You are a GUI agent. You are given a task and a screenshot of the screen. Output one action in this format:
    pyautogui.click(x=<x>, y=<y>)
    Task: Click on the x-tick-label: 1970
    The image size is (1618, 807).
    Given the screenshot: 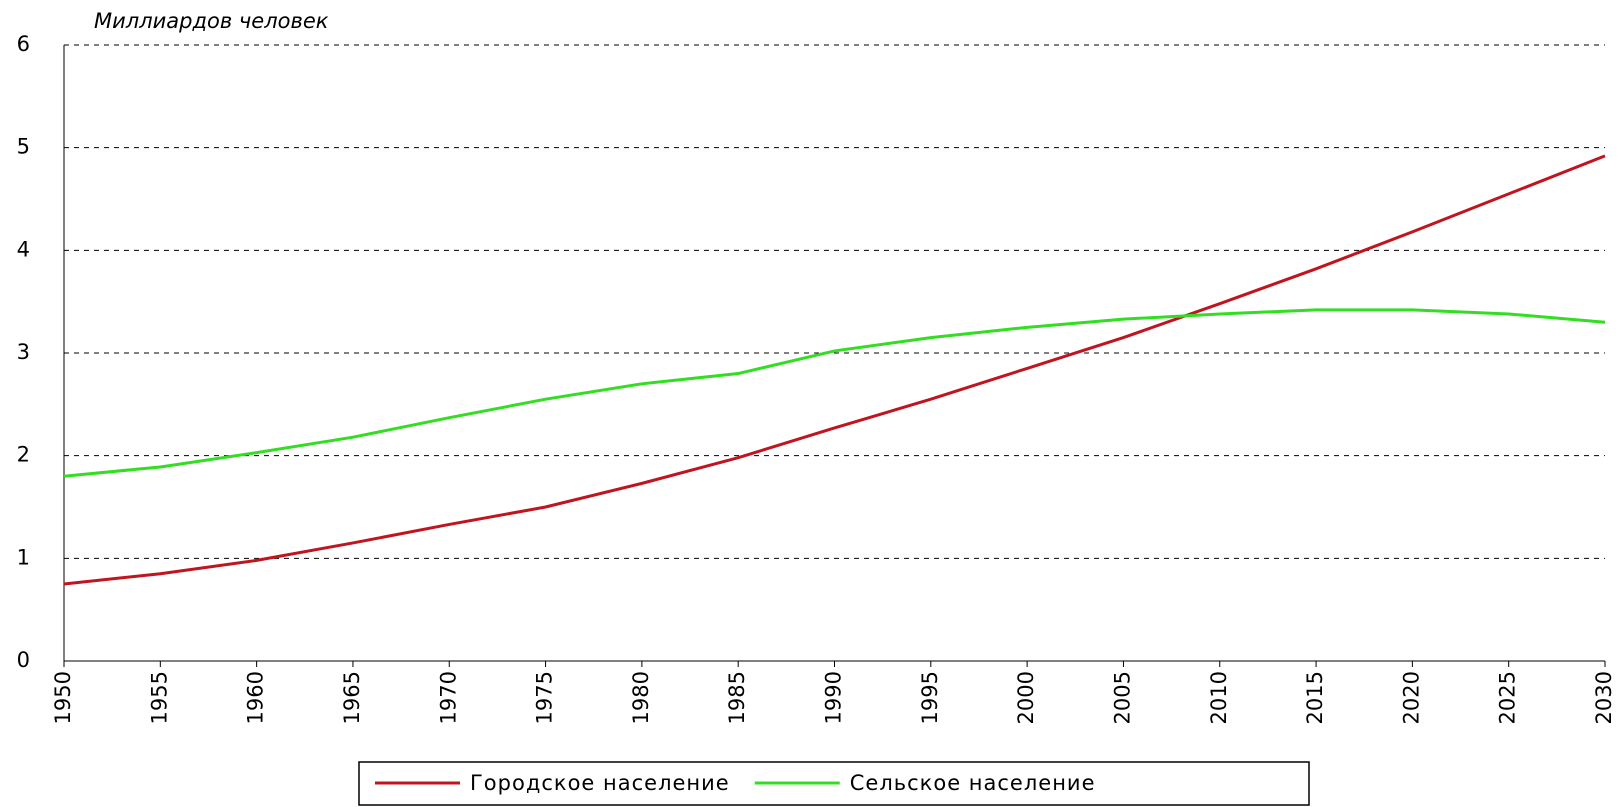 What is the action you would take?
    pyautogui.click(x=448, y=697)
    